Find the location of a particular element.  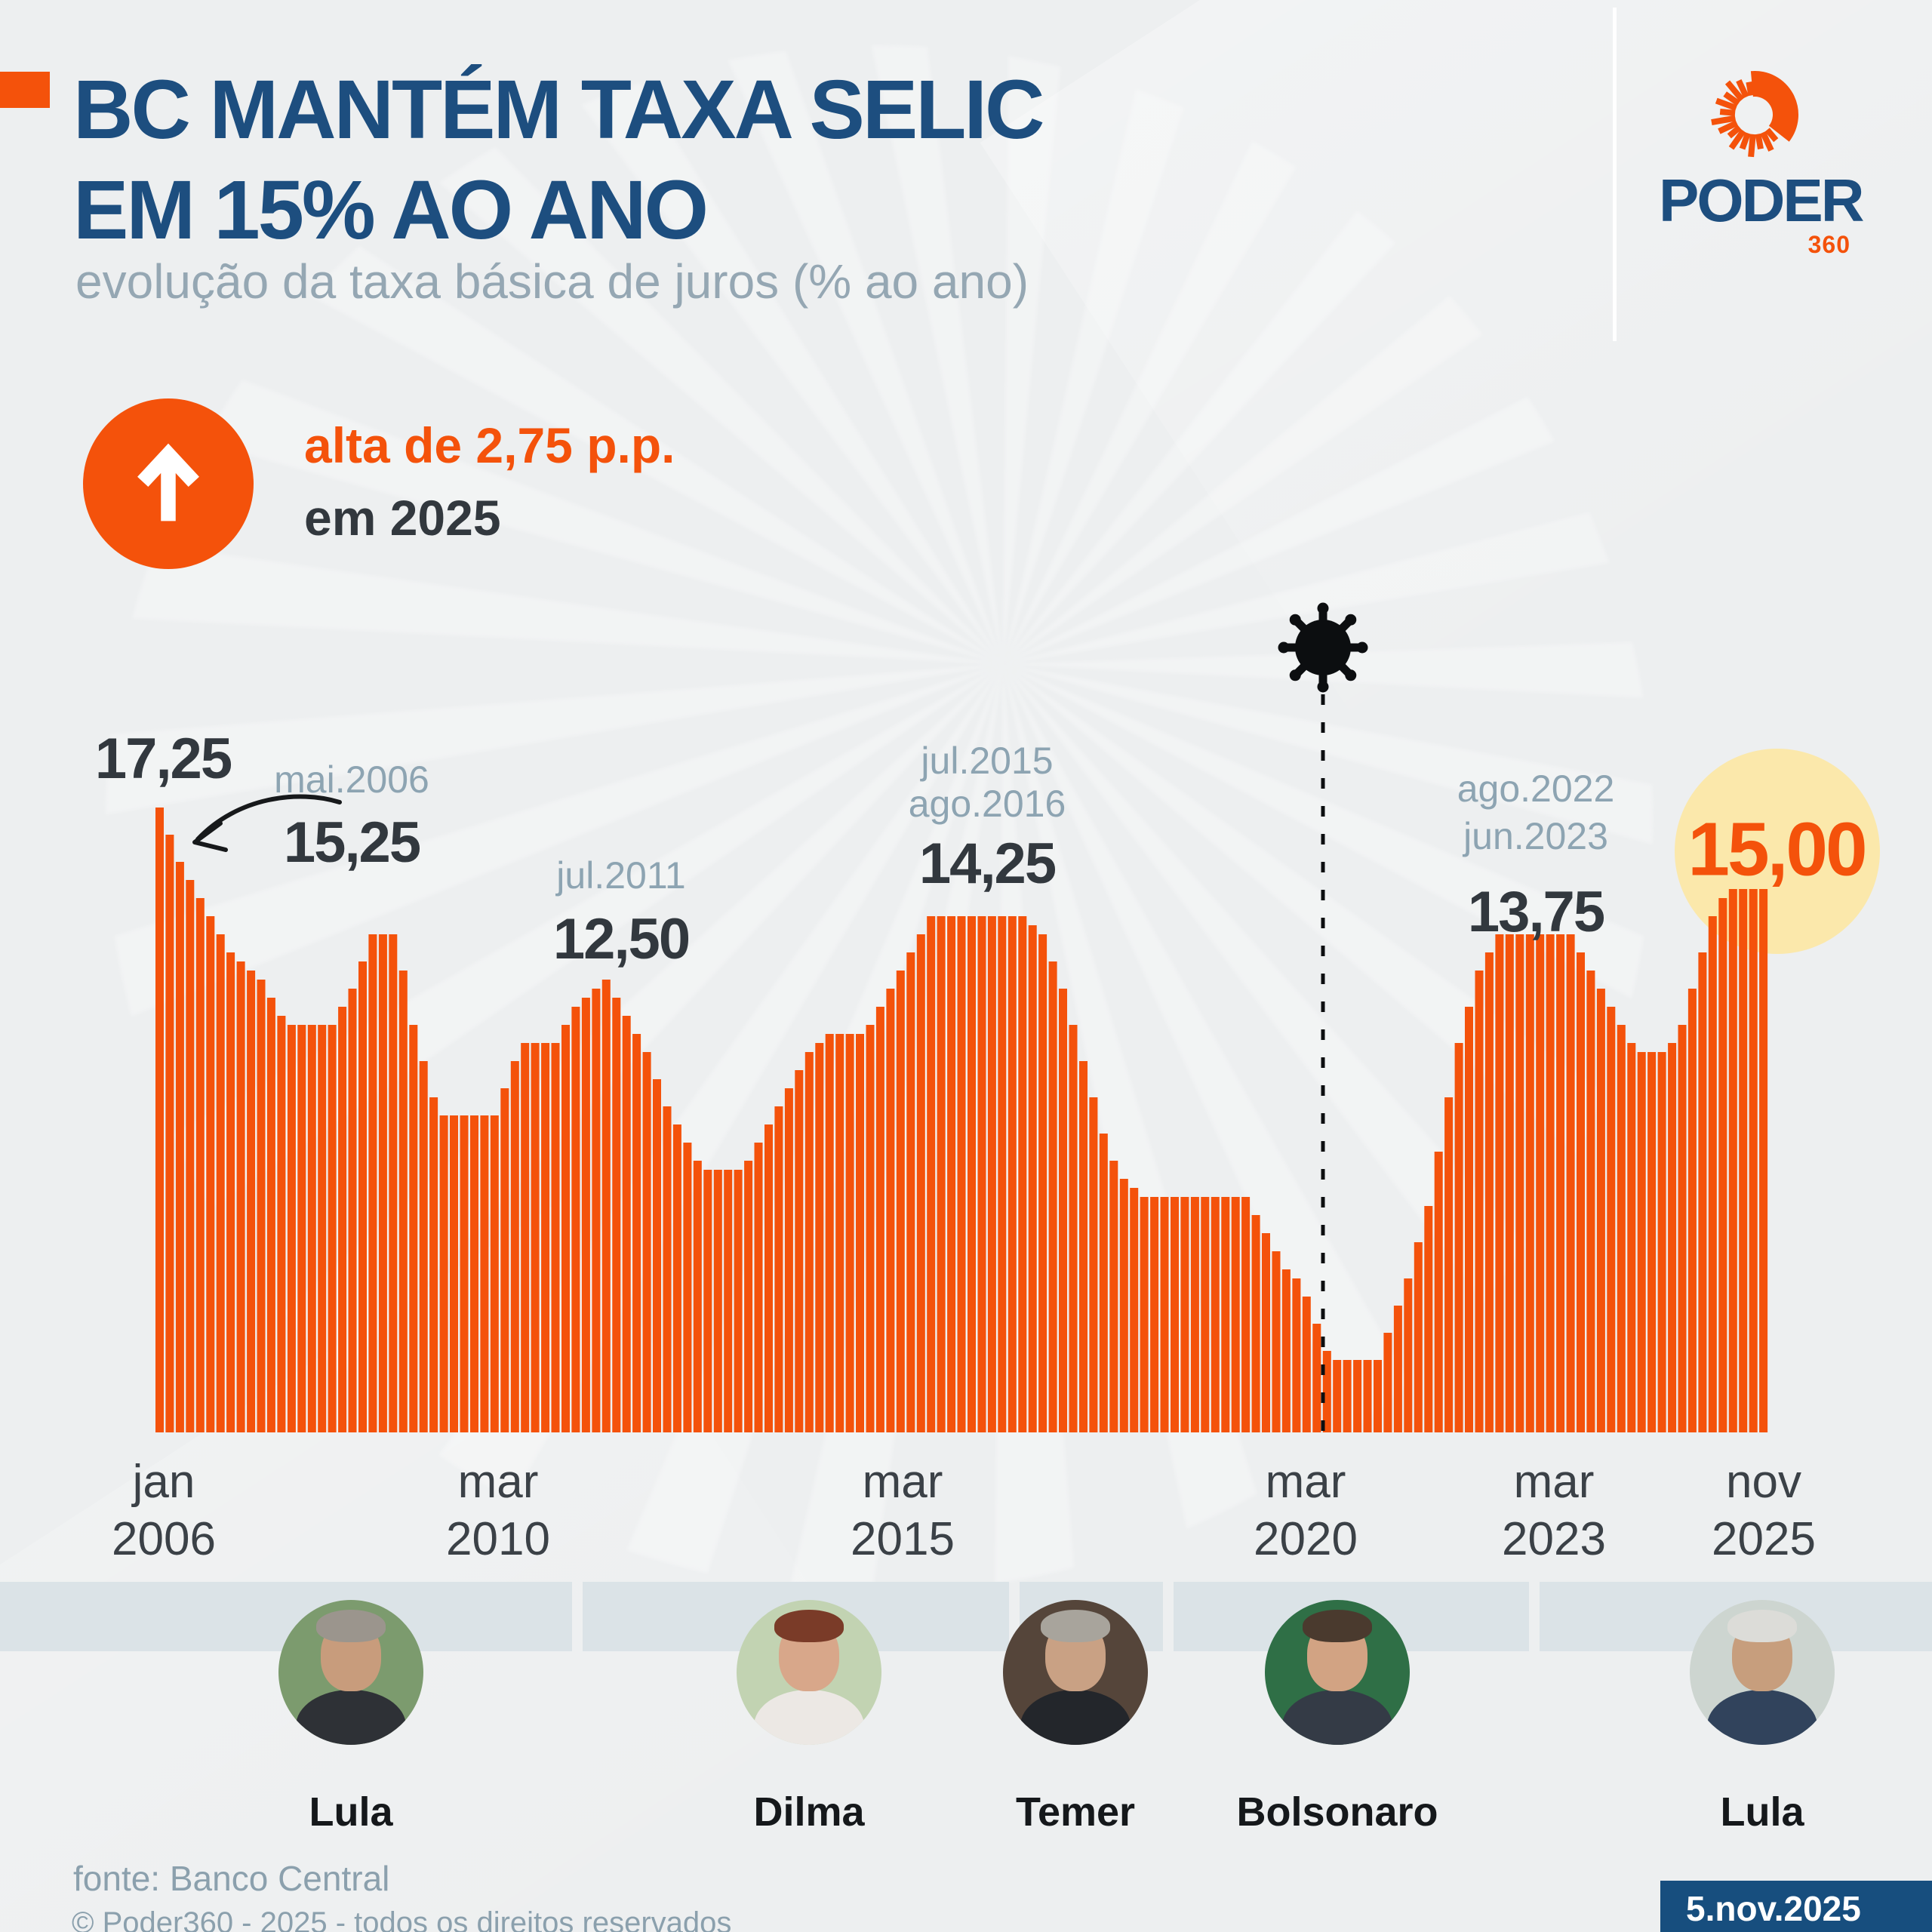

president-photo-temer is located at coordinates (1075, 1672).